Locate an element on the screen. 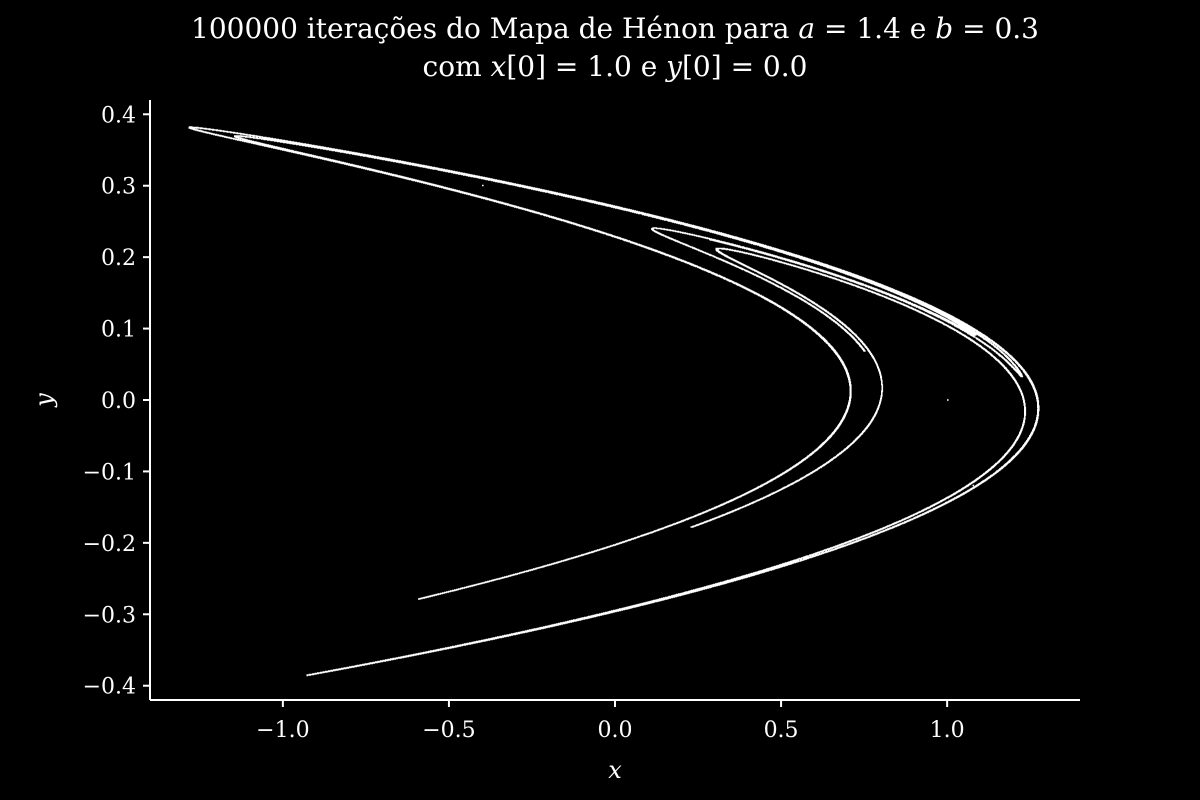 The height and width of the screenshot is (800, 1200). title-y-initial: [0] = 0.0 is located at coordinates (745, 66).